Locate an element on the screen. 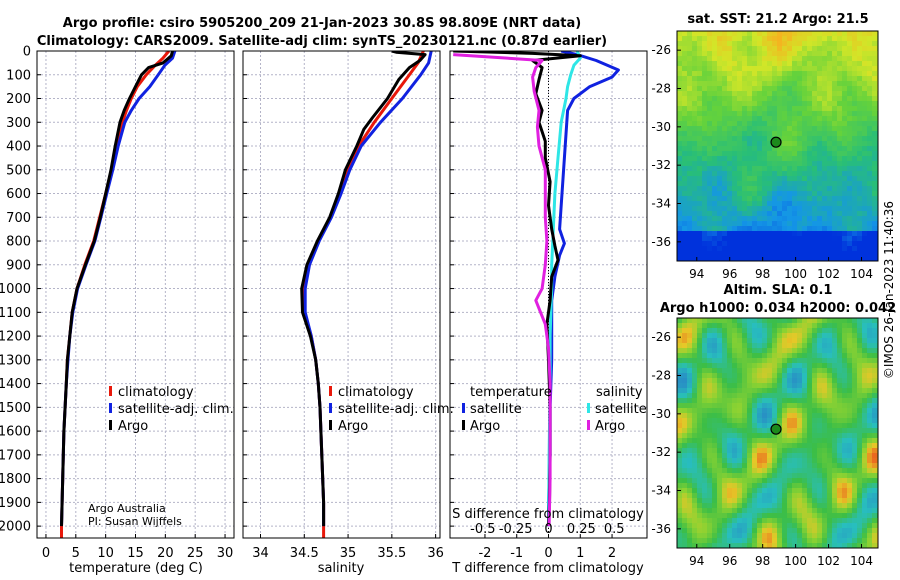 Image resolution: width=900 pixels, height=580 pixels. salinity-legend: climatology satellite-adj. clim. Argo is located at coordinates (391, 409).